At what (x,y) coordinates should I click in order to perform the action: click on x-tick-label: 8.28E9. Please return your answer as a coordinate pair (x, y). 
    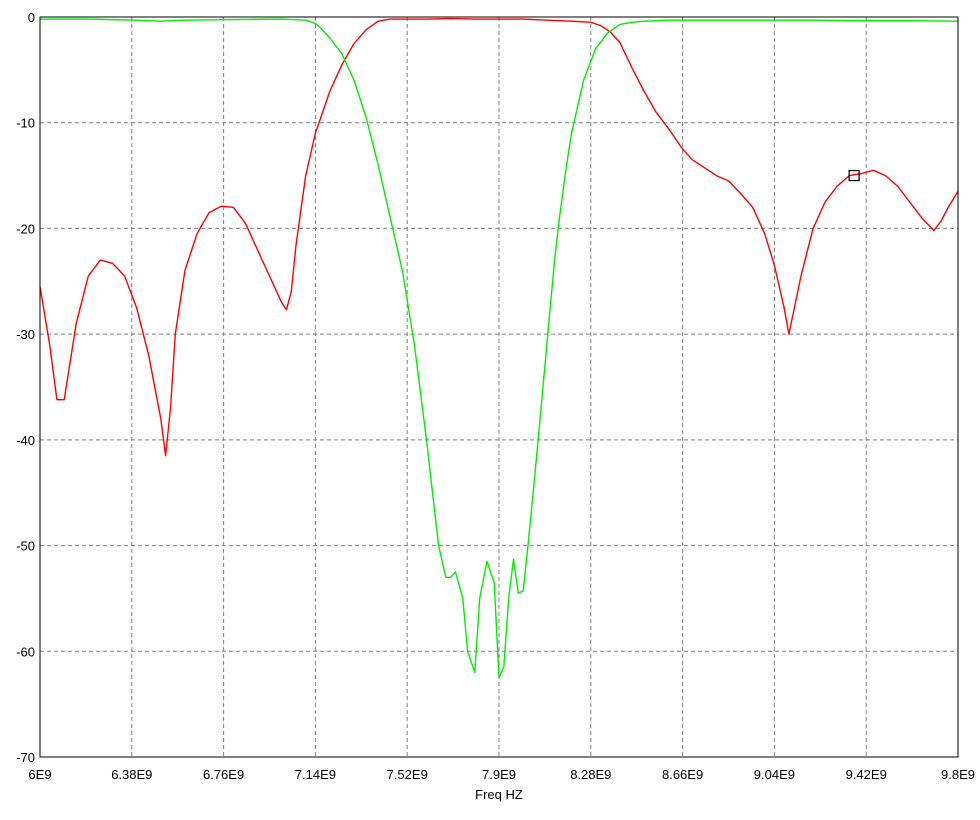
    Looking at the image, I should click on (590, 774).